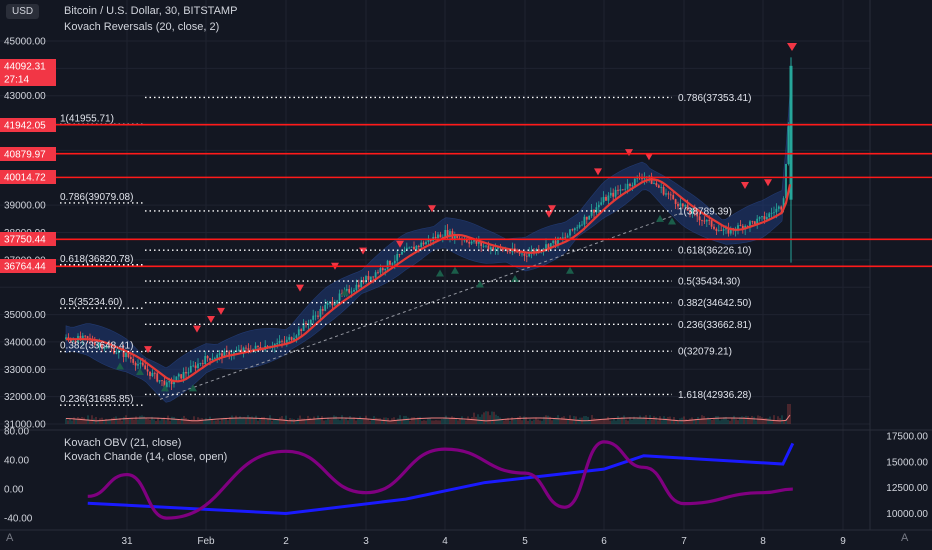  Describe the element at coordinates (211, 320) in the screenshot. I see `sell-marker` at that location.